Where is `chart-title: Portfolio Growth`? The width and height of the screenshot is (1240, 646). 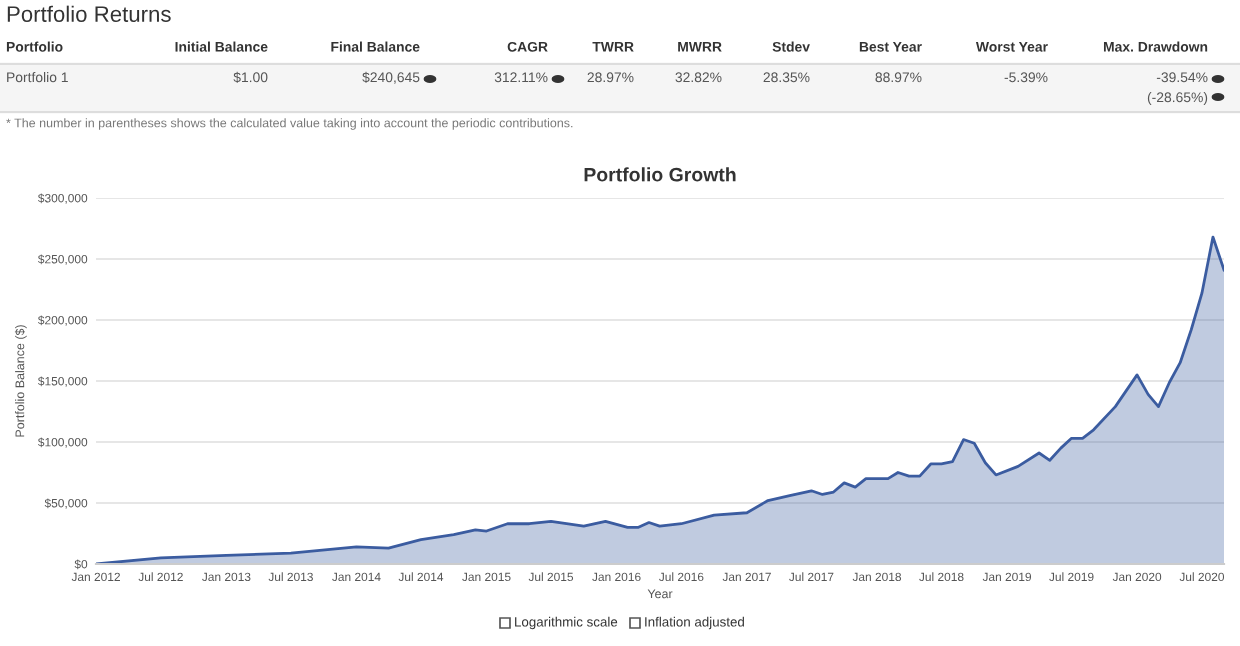 chart-title: Portfolio Growth is located at coordinates (660, 174).